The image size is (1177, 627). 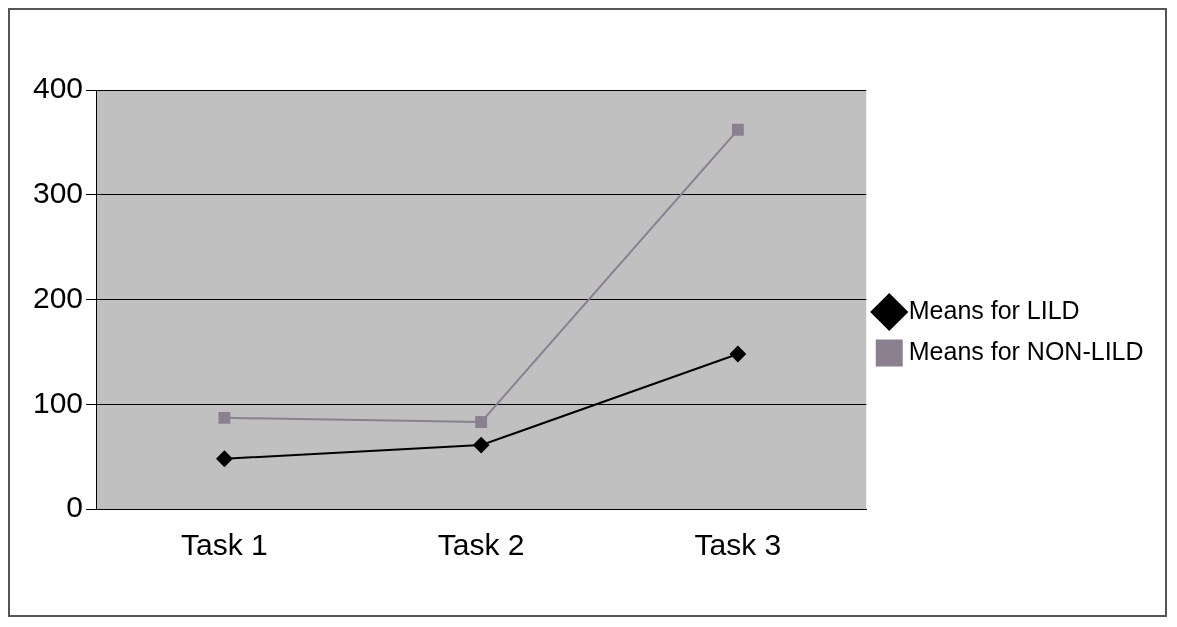 What do you see at coordinates (994, 309) in the screenshot?
I see `legend-label: Means for LILD` at bounding box center [994, 309].